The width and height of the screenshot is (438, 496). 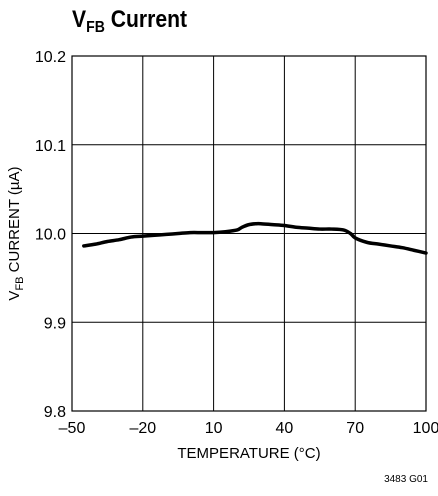 I want to click on y-axis-label-main: V, so click(x=14, y=296).